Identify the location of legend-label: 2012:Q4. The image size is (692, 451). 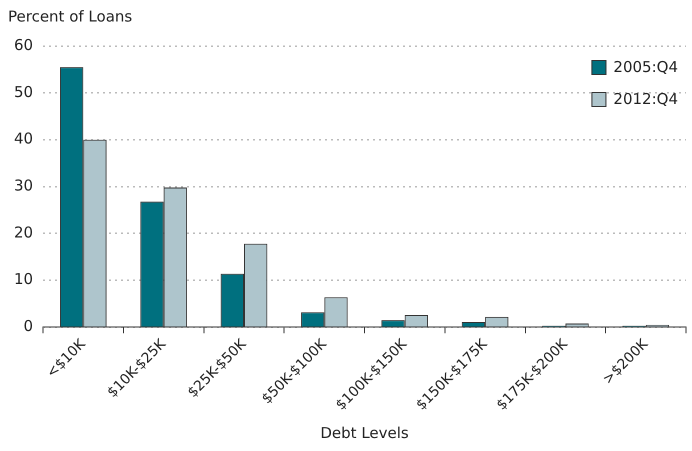
(645, 99).